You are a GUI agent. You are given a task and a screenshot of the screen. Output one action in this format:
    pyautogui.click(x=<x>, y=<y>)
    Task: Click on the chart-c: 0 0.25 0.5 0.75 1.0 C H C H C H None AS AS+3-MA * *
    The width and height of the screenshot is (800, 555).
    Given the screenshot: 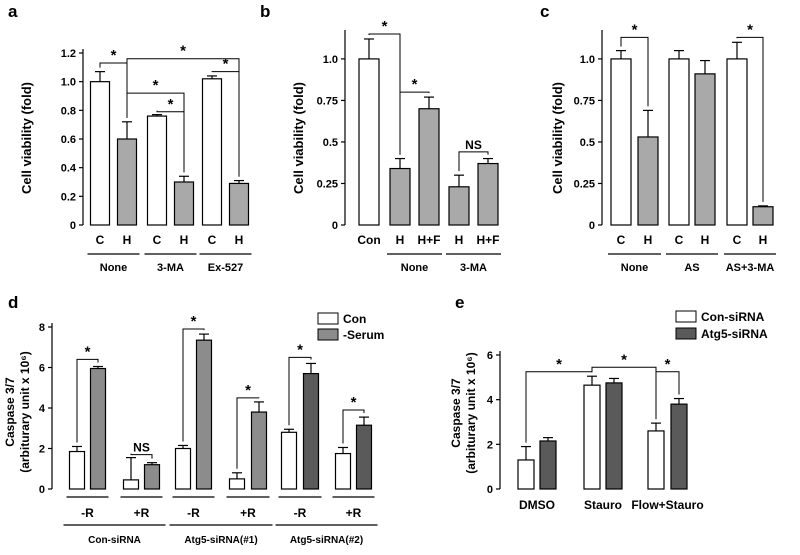 What is the action you would take?
    pyautogui.click(x=675, y=147)
    